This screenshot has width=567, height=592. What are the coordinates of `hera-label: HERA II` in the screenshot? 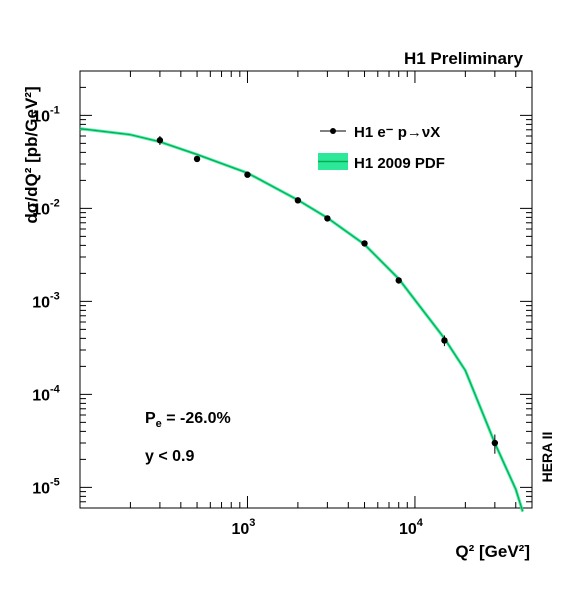 It's located at (547, 457).